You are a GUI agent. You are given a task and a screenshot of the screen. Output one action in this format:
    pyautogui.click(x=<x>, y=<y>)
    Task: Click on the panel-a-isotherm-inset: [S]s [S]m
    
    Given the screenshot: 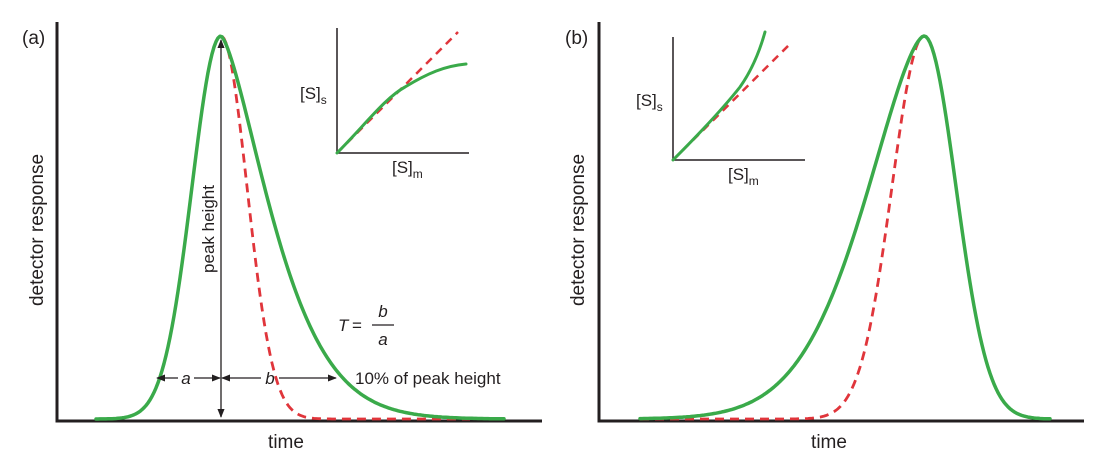 What is the action you would take?
    pyautogui.click(x=384, y=104)
    